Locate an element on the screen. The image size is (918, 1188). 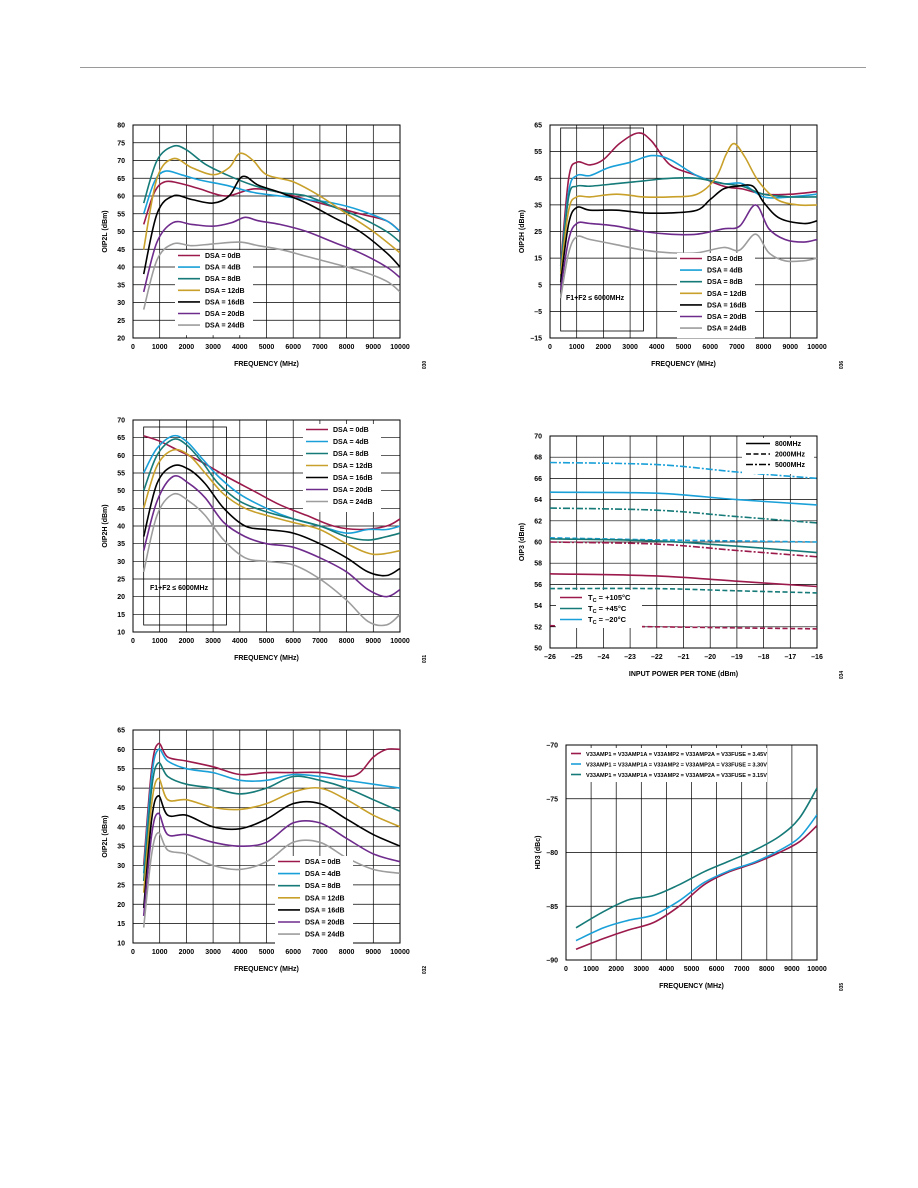
x-tick-label: –23 is located at coordinates (630, 657).